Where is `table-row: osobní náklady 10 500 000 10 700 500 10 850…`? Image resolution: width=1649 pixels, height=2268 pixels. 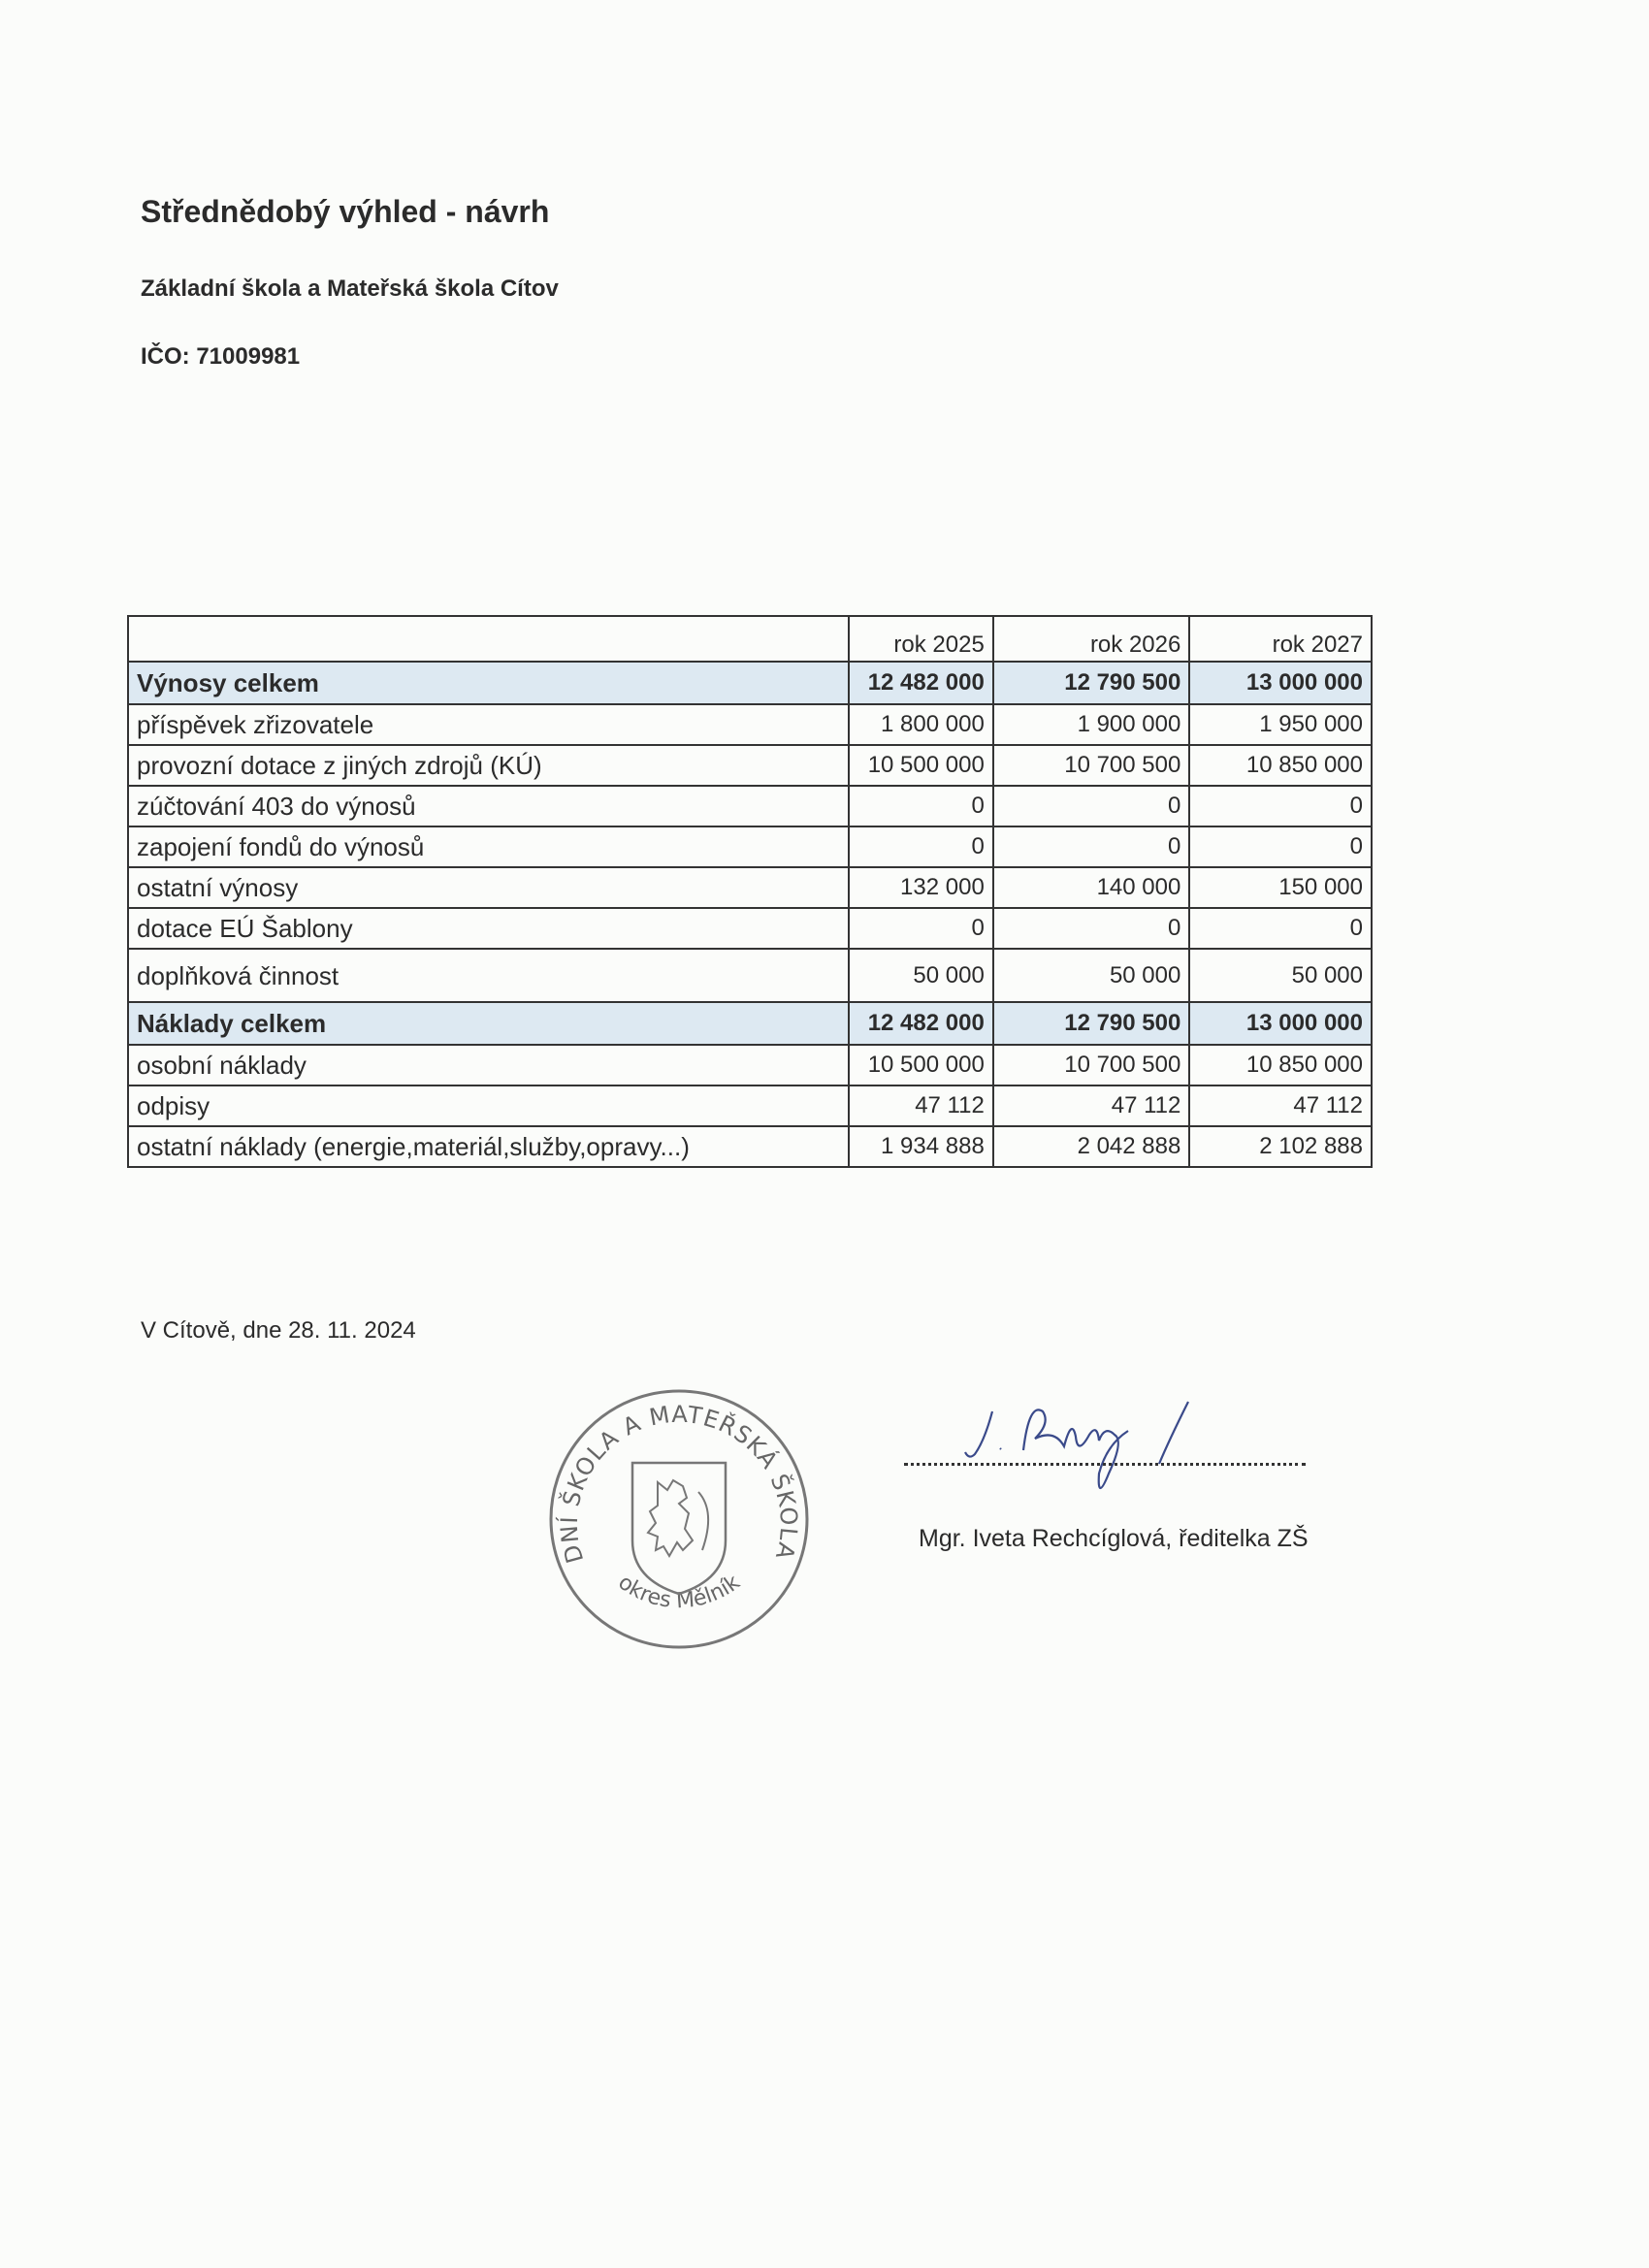 table-row: osobní náklady 10 500 000 10 700 500 10 850… is located at coordinates (750, 1065).